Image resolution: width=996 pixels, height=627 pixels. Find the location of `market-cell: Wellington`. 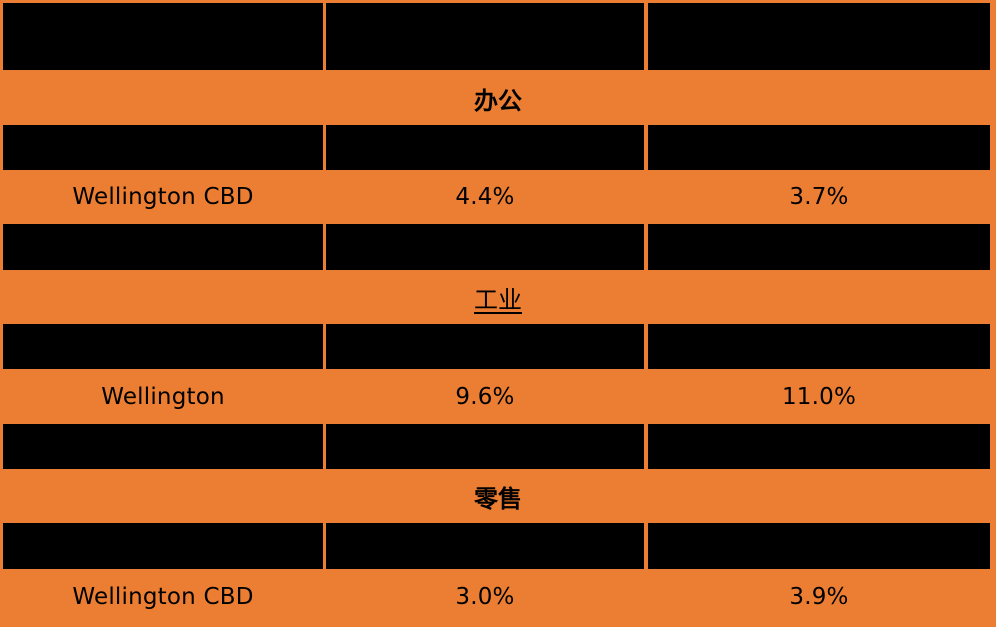

market-cell: Wellington is located at coordinates (163, 397).